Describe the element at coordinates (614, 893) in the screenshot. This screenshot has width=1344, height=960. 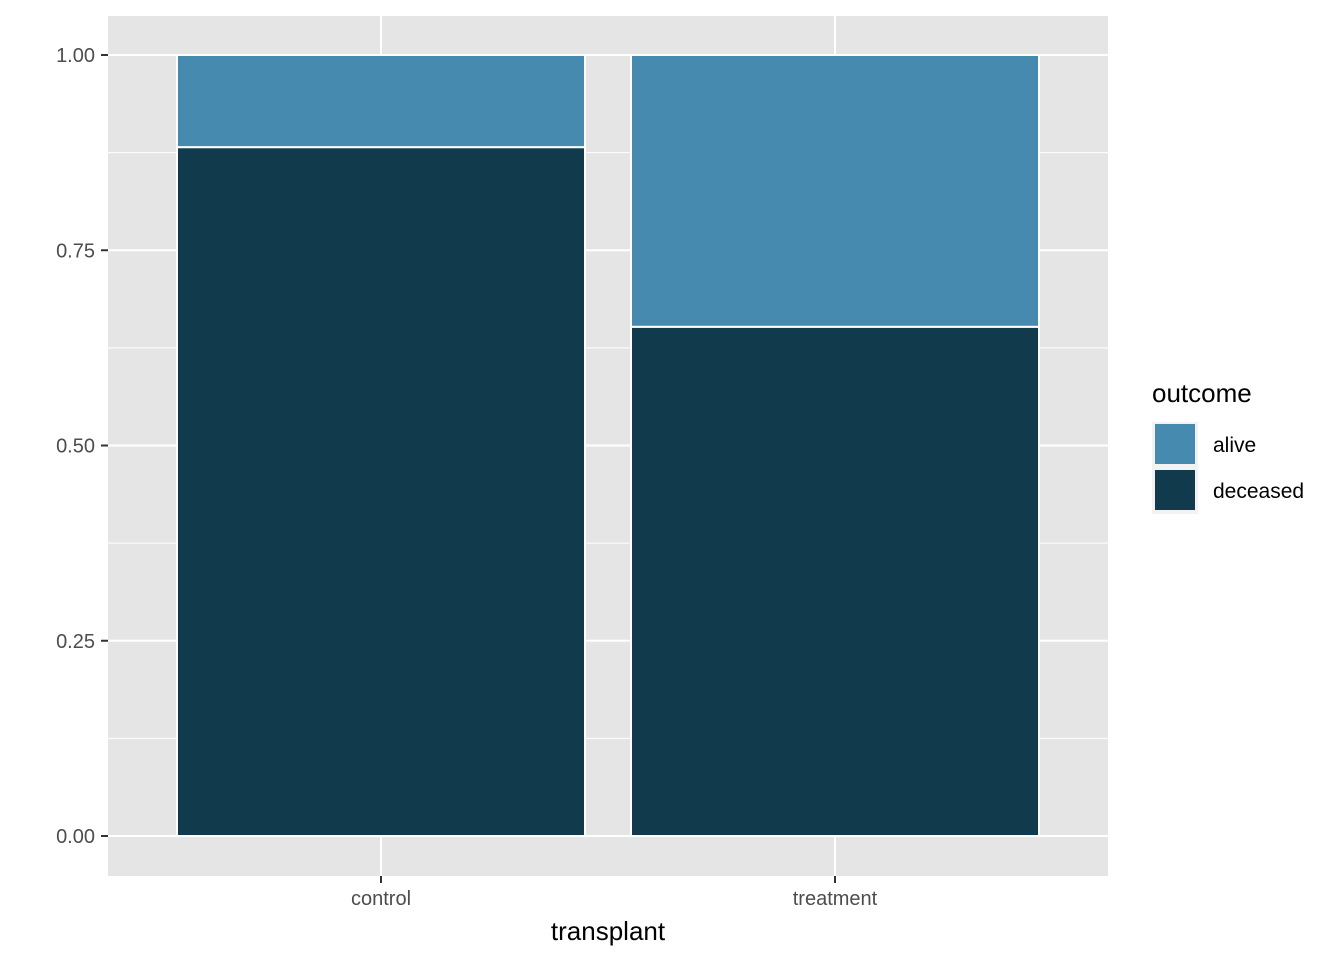
I see `x-axis: control treatment` at that location.